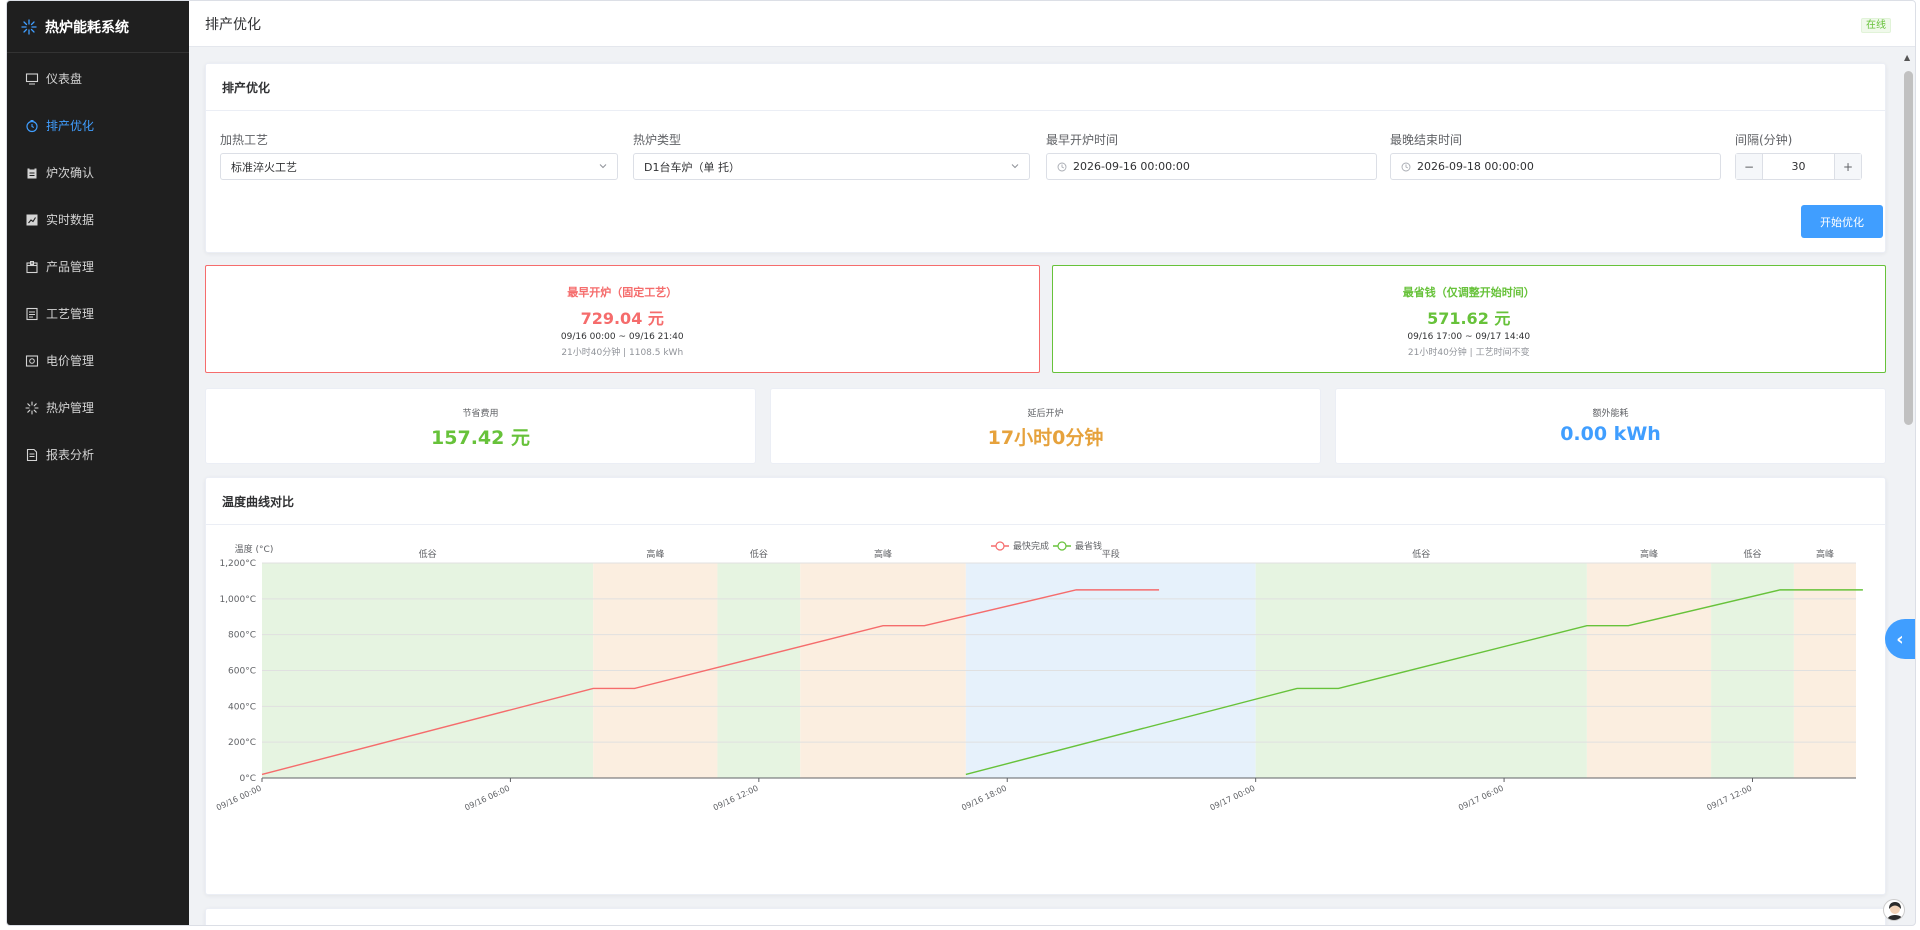  I want to click on earliest-start-input: 2026-09-16 00:00:00, so click(1211, 166).